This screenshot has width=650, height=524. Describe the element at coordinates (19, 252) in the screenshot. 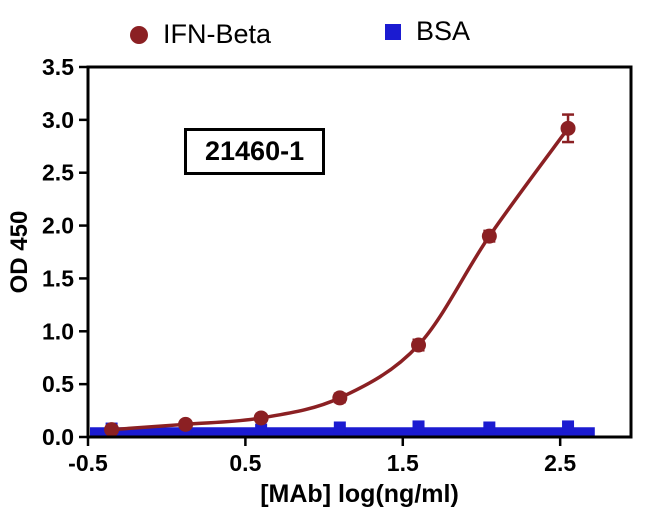

I see `y-axis-label: OD 450` at that location.